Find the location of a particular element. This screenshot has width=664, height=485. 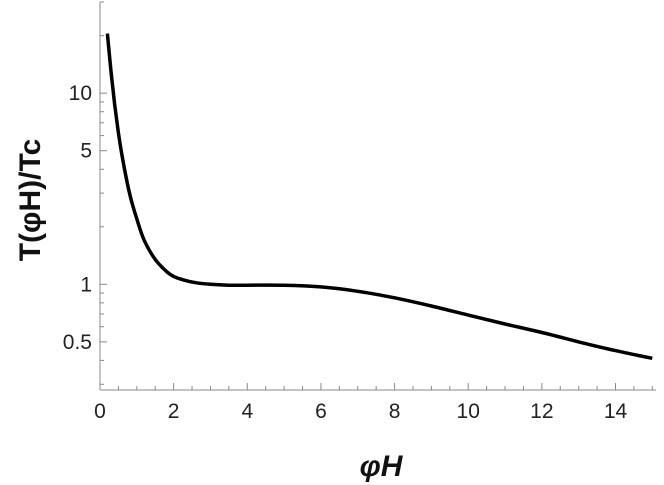

y-tick-label: 5 is located at coordinates (86, 151).